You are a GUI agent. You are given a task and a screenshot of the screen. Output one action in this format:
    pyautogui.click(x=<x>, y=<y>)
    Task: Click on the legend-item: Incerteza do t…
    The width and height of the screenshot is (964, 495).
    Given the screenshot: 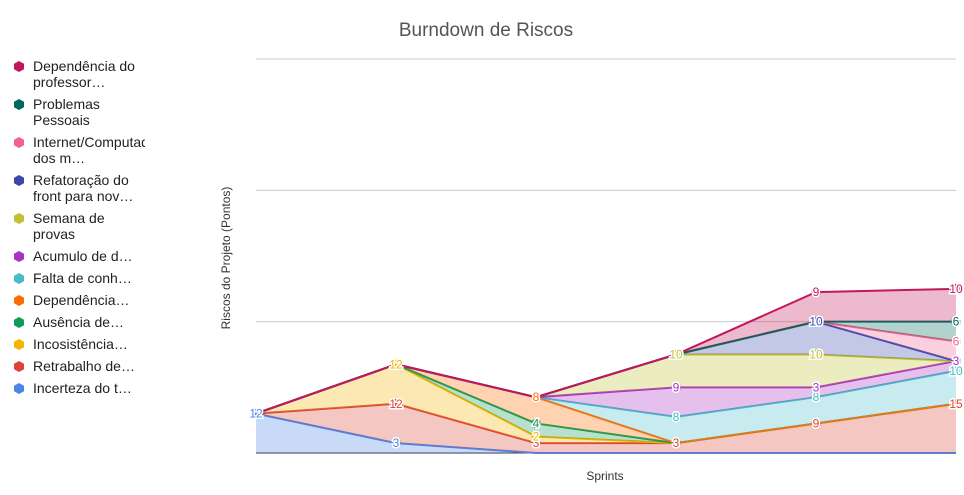 What is the action you would take?
    pyautogui.click(x=84, y=388)
    